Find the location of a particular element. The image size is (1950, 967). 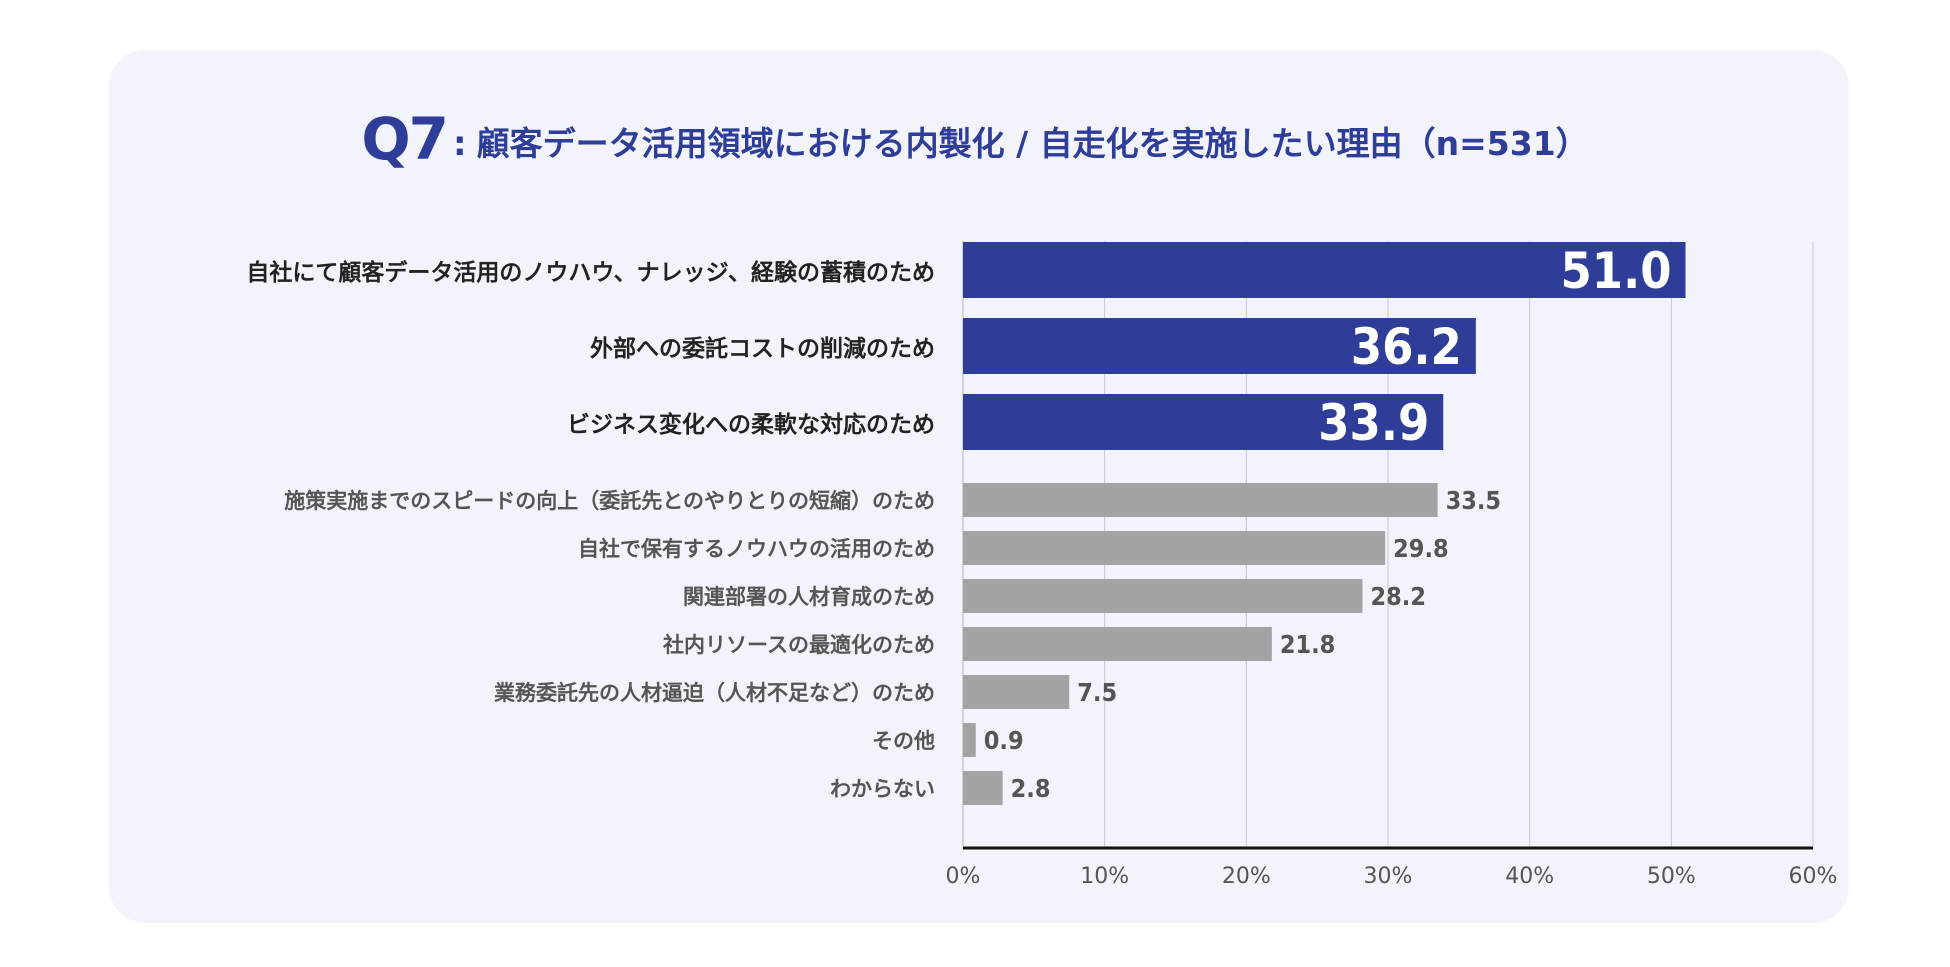

data-label: 33.9 is located at coordinates (1373, 423).